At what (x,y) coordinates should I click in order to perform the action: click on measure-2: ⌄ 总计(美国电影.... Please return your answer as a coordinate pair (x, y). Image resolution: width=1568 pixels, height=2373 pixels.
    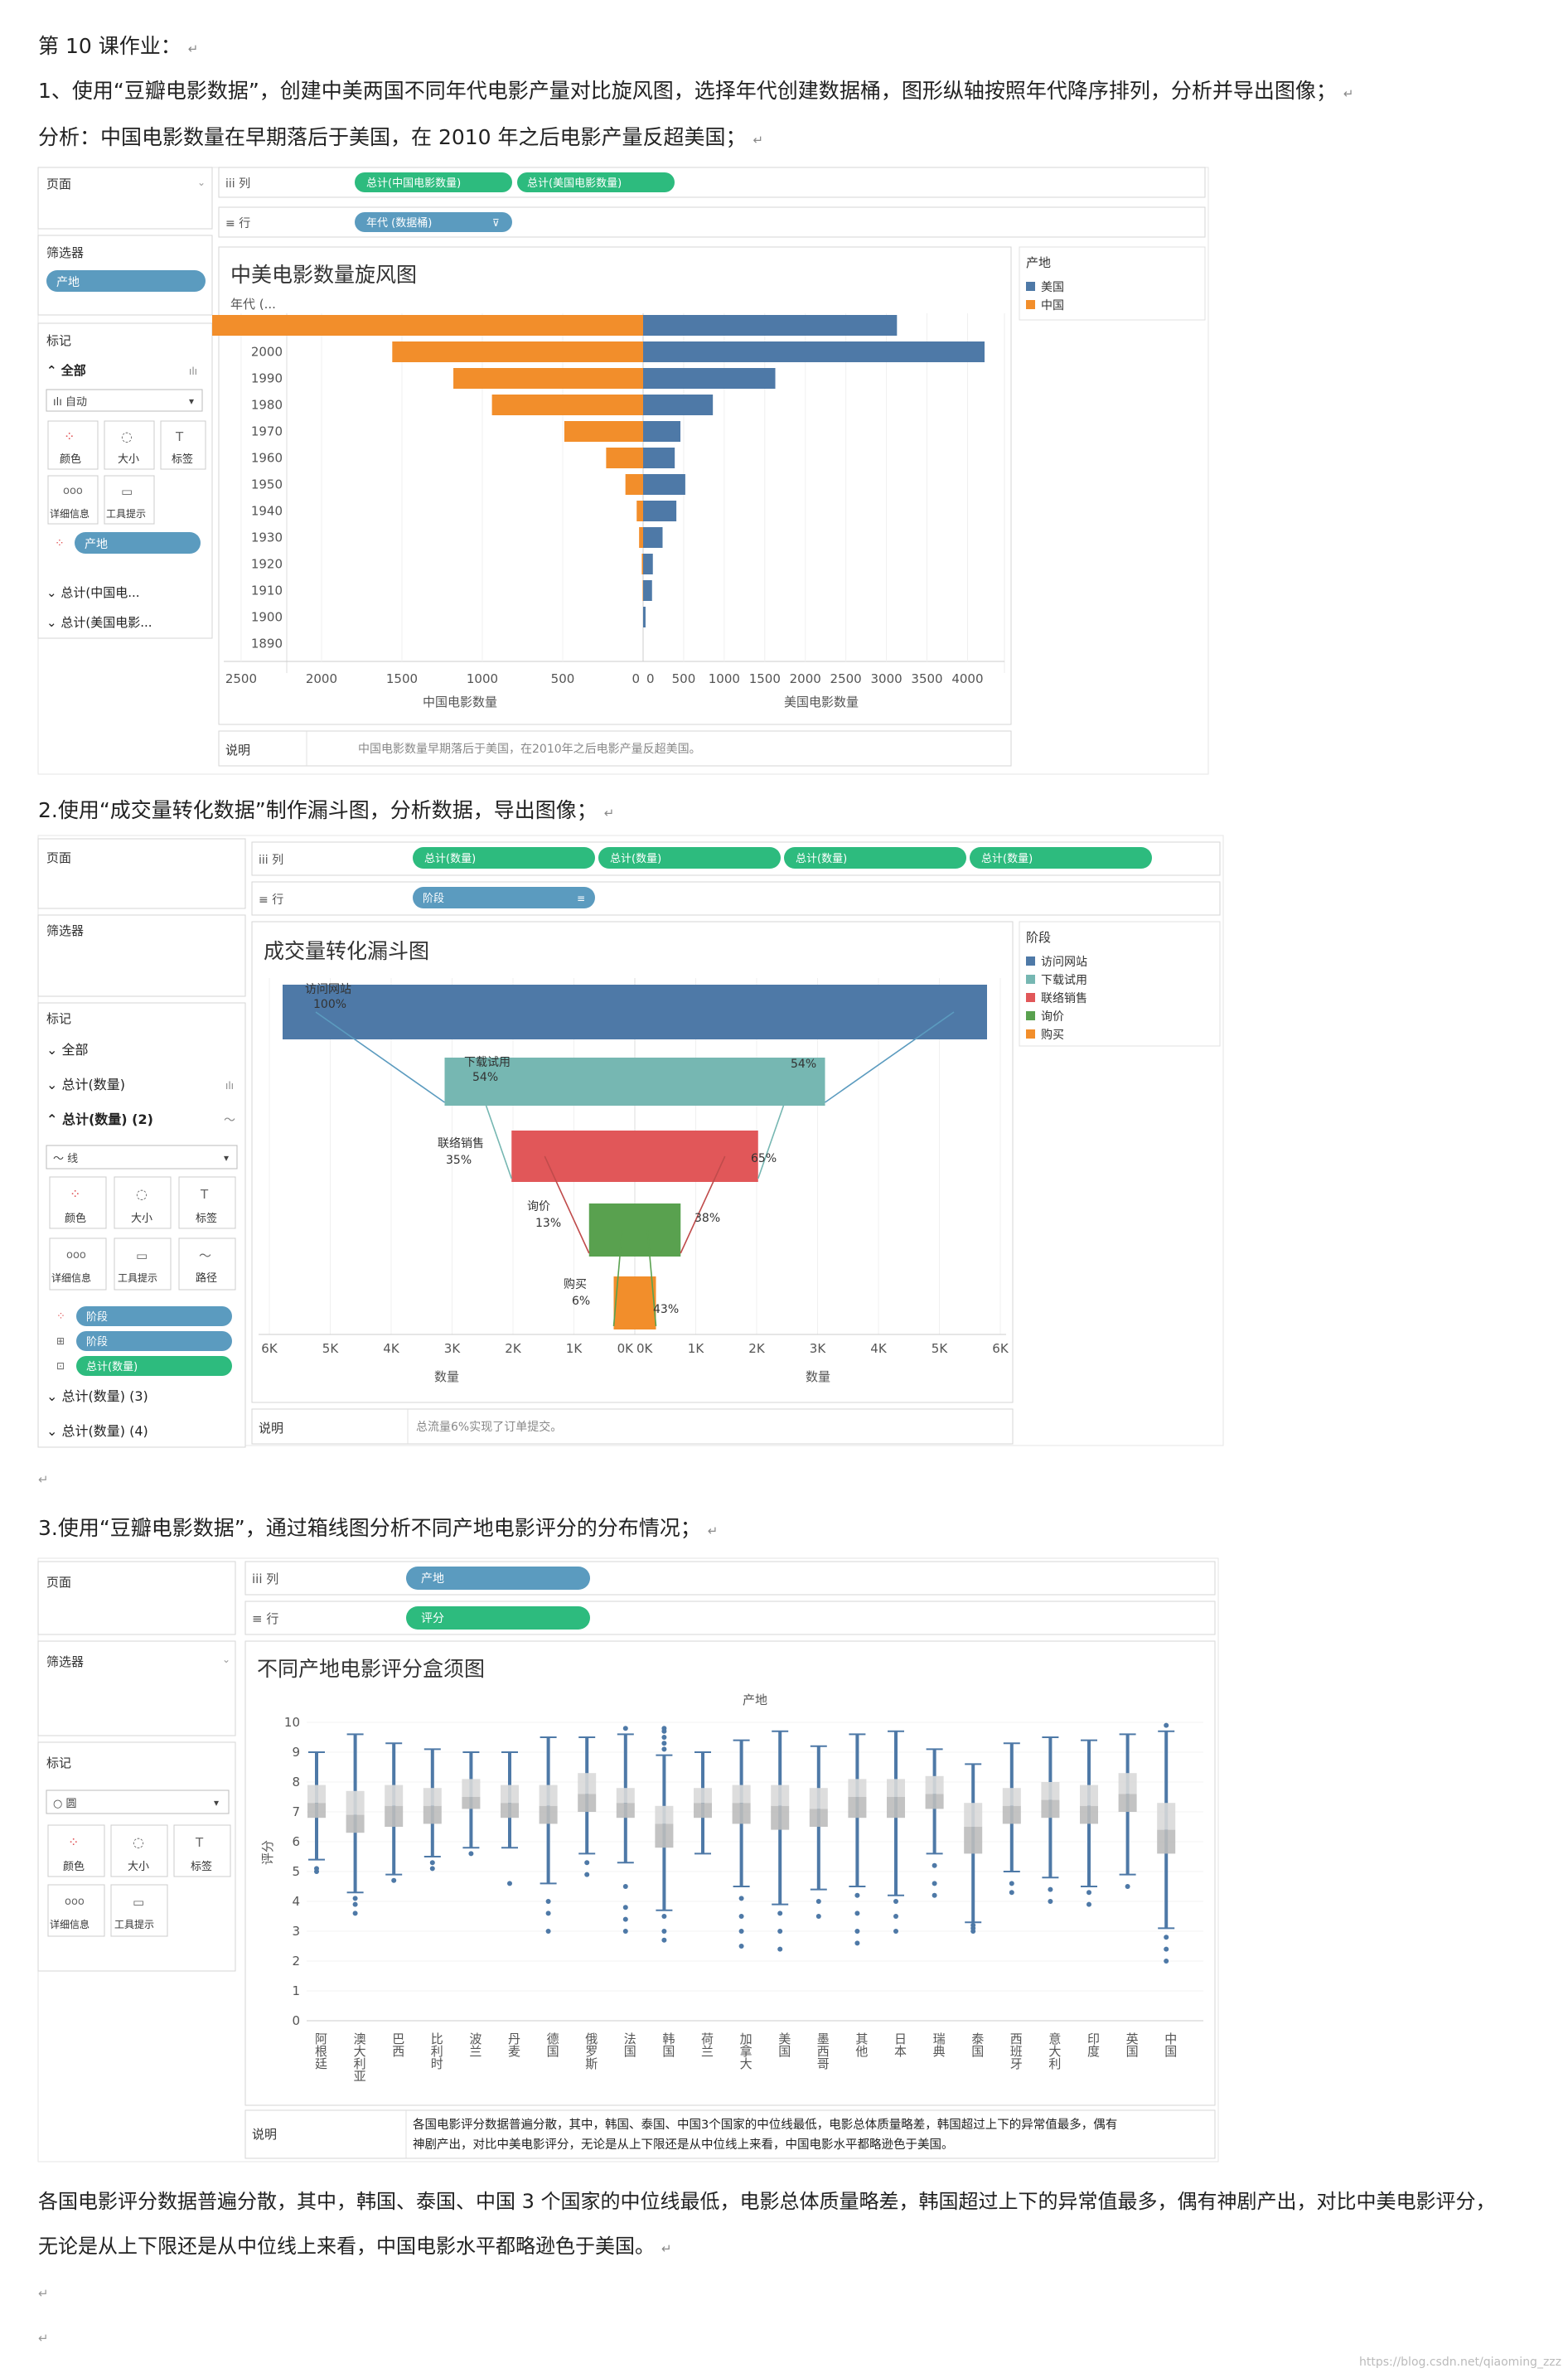
    Looking at the image, I should click on (99, 622).